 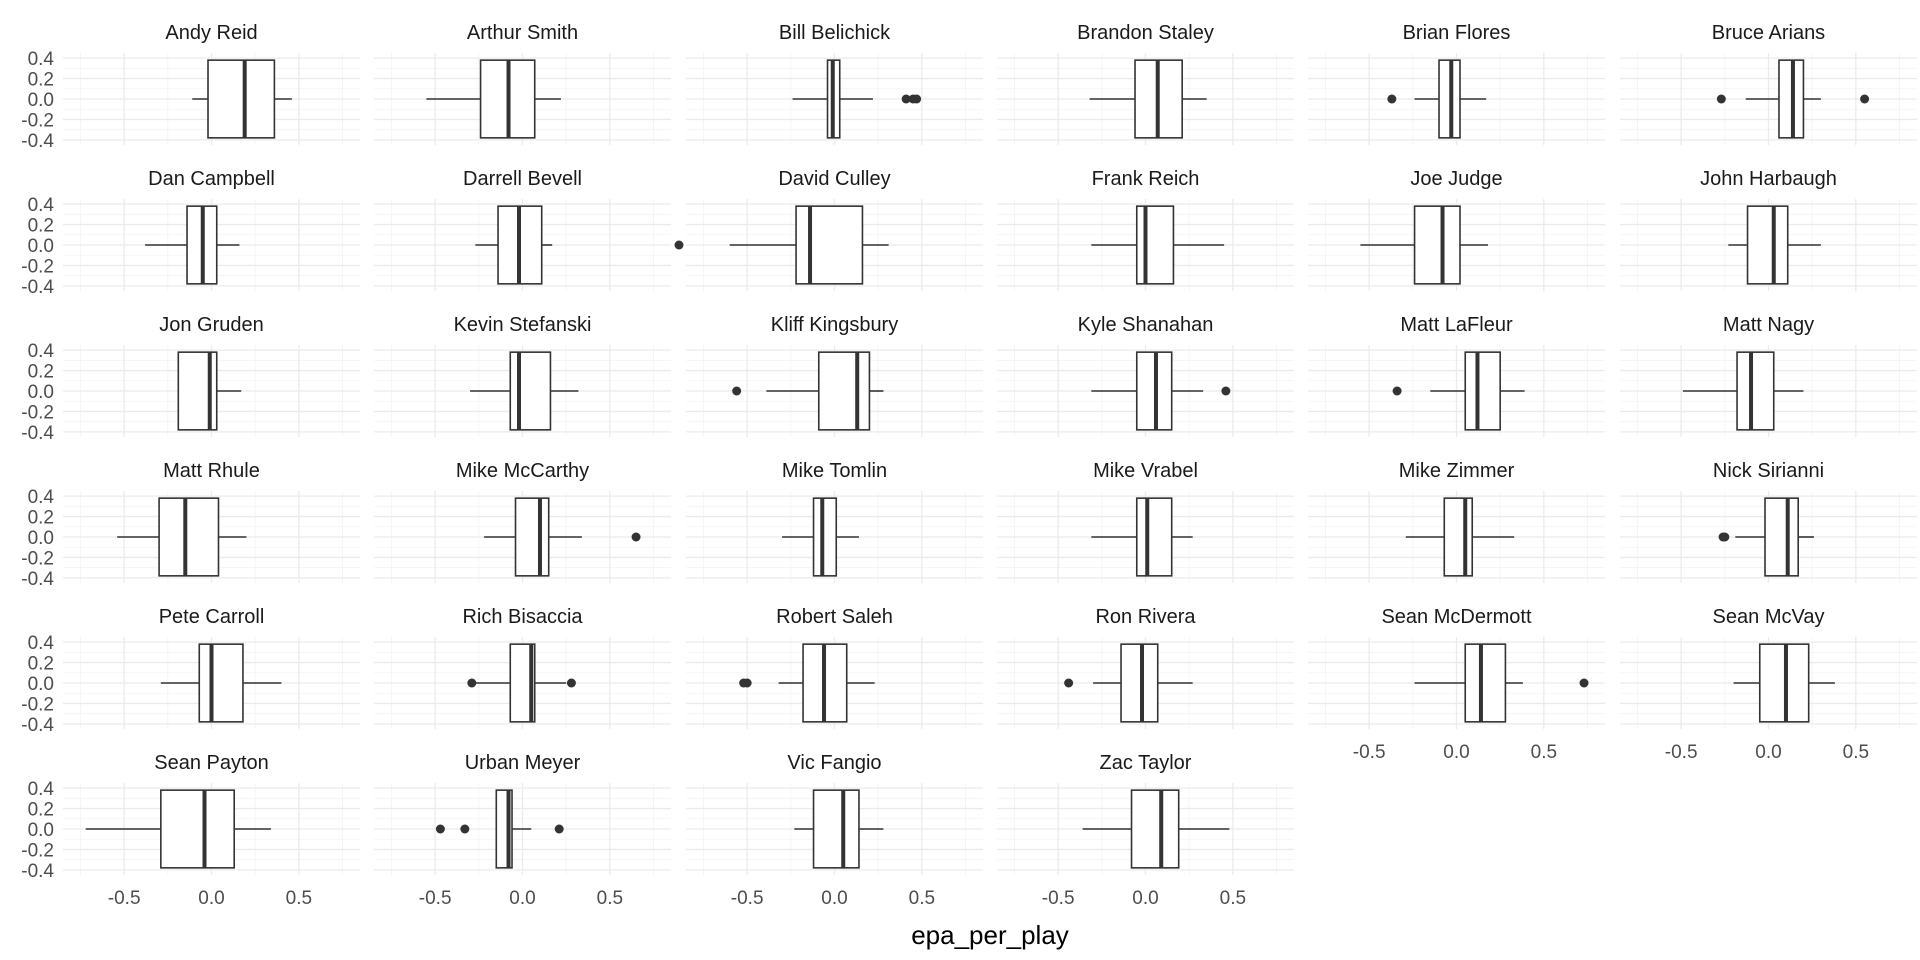 I want to click on panel-title: Rich Bisaccia, so click(x=522, y=617).